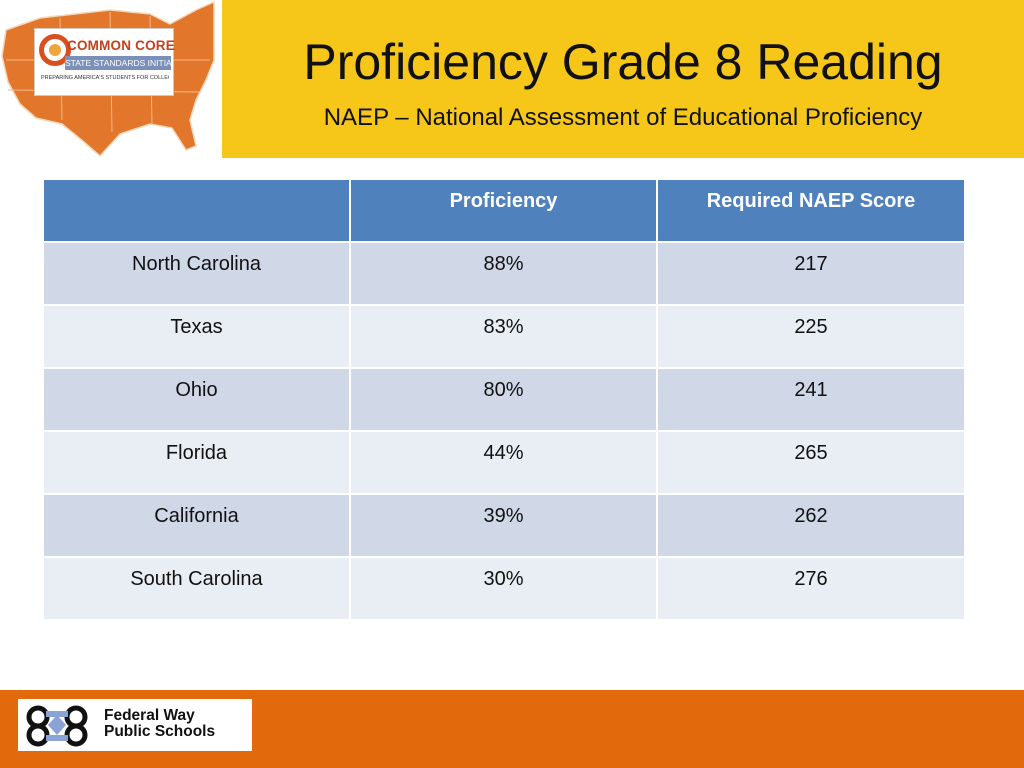 The height and width of the screenshot is (768, 1024). I want to click on table-row: North Carolina 88% 217, so click(504, 273).